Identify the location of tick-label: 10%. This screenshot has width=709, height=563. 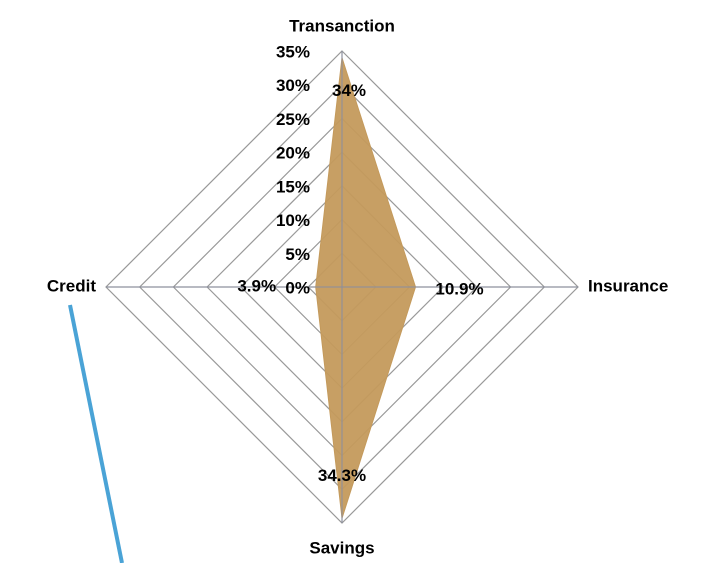
(293, 220).